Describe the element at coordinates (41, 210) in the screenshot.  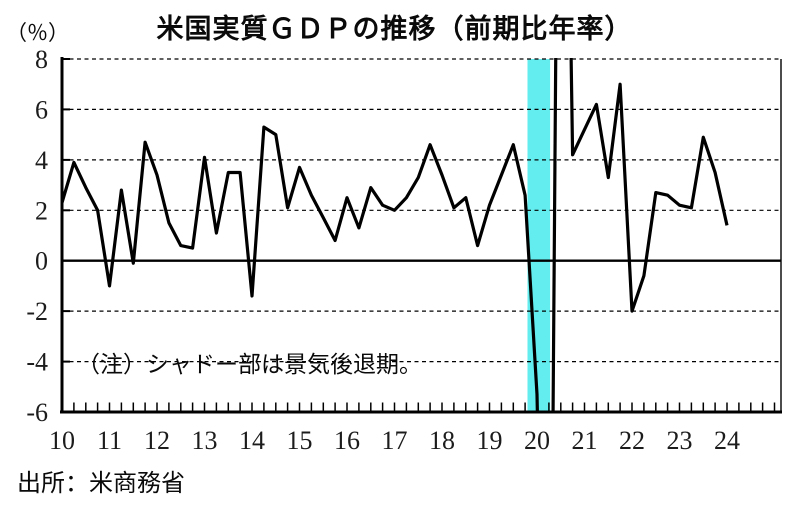
I see `y-tick-label-2: 2` at that location.